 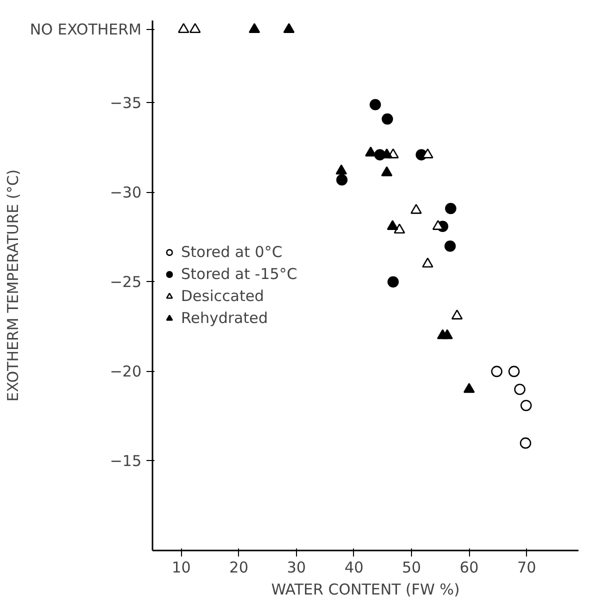 What do you see at coordinates (222, 296) in the screenshot?
I see `legend-label: Desiccated` at bounding box center [222, 296].